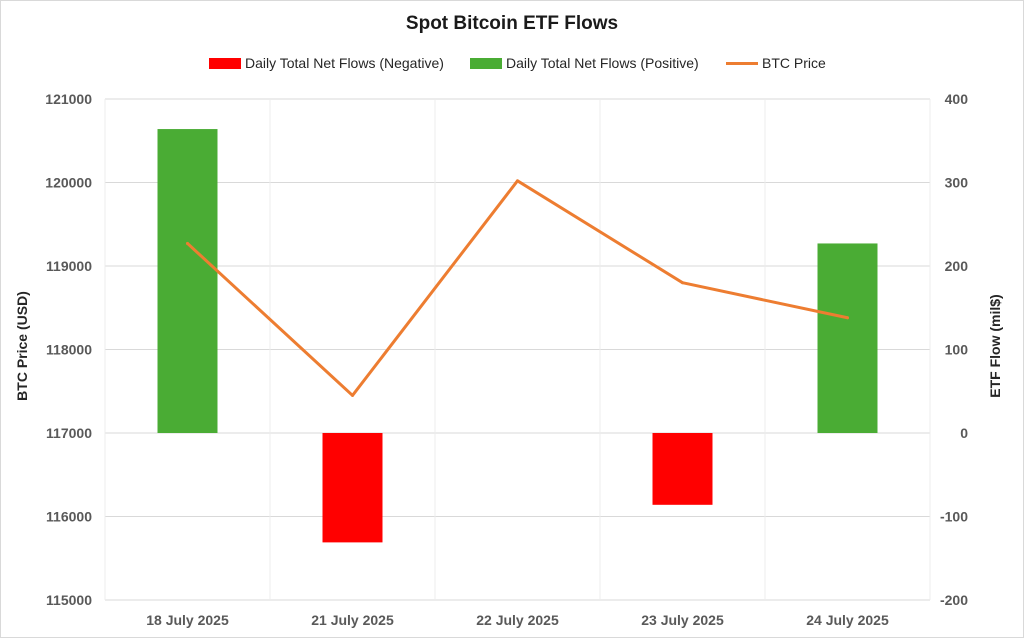  I want to click on y2-tick-label: 100, so click(957, 350).